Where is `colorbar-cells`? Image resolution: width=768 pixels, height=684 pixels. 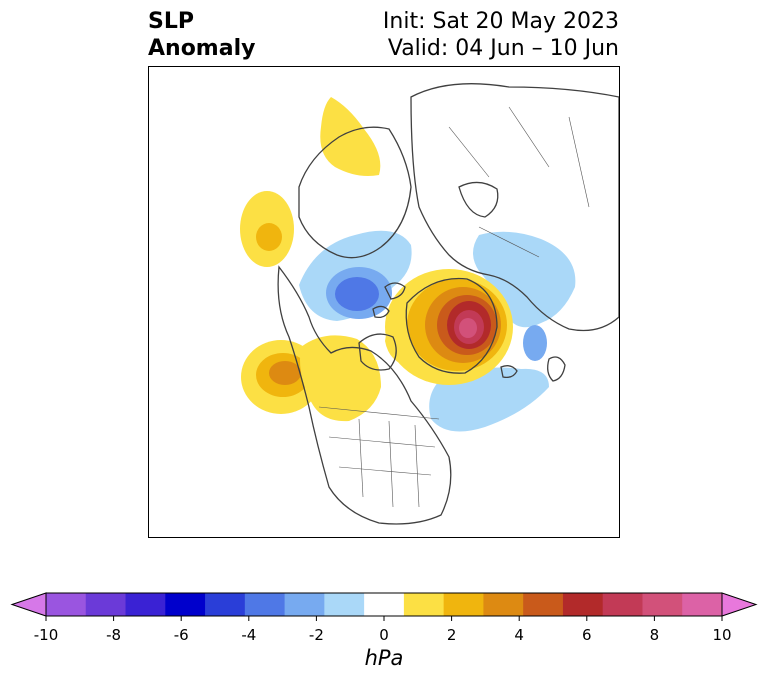 colorbar-cells is located at coordinates (384, 604).